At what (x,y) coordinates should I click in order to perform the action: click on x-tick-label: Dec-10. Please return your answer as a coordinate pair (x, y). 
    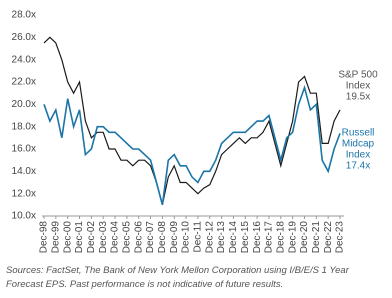
    Looking at the image, I should click on (186, 237).